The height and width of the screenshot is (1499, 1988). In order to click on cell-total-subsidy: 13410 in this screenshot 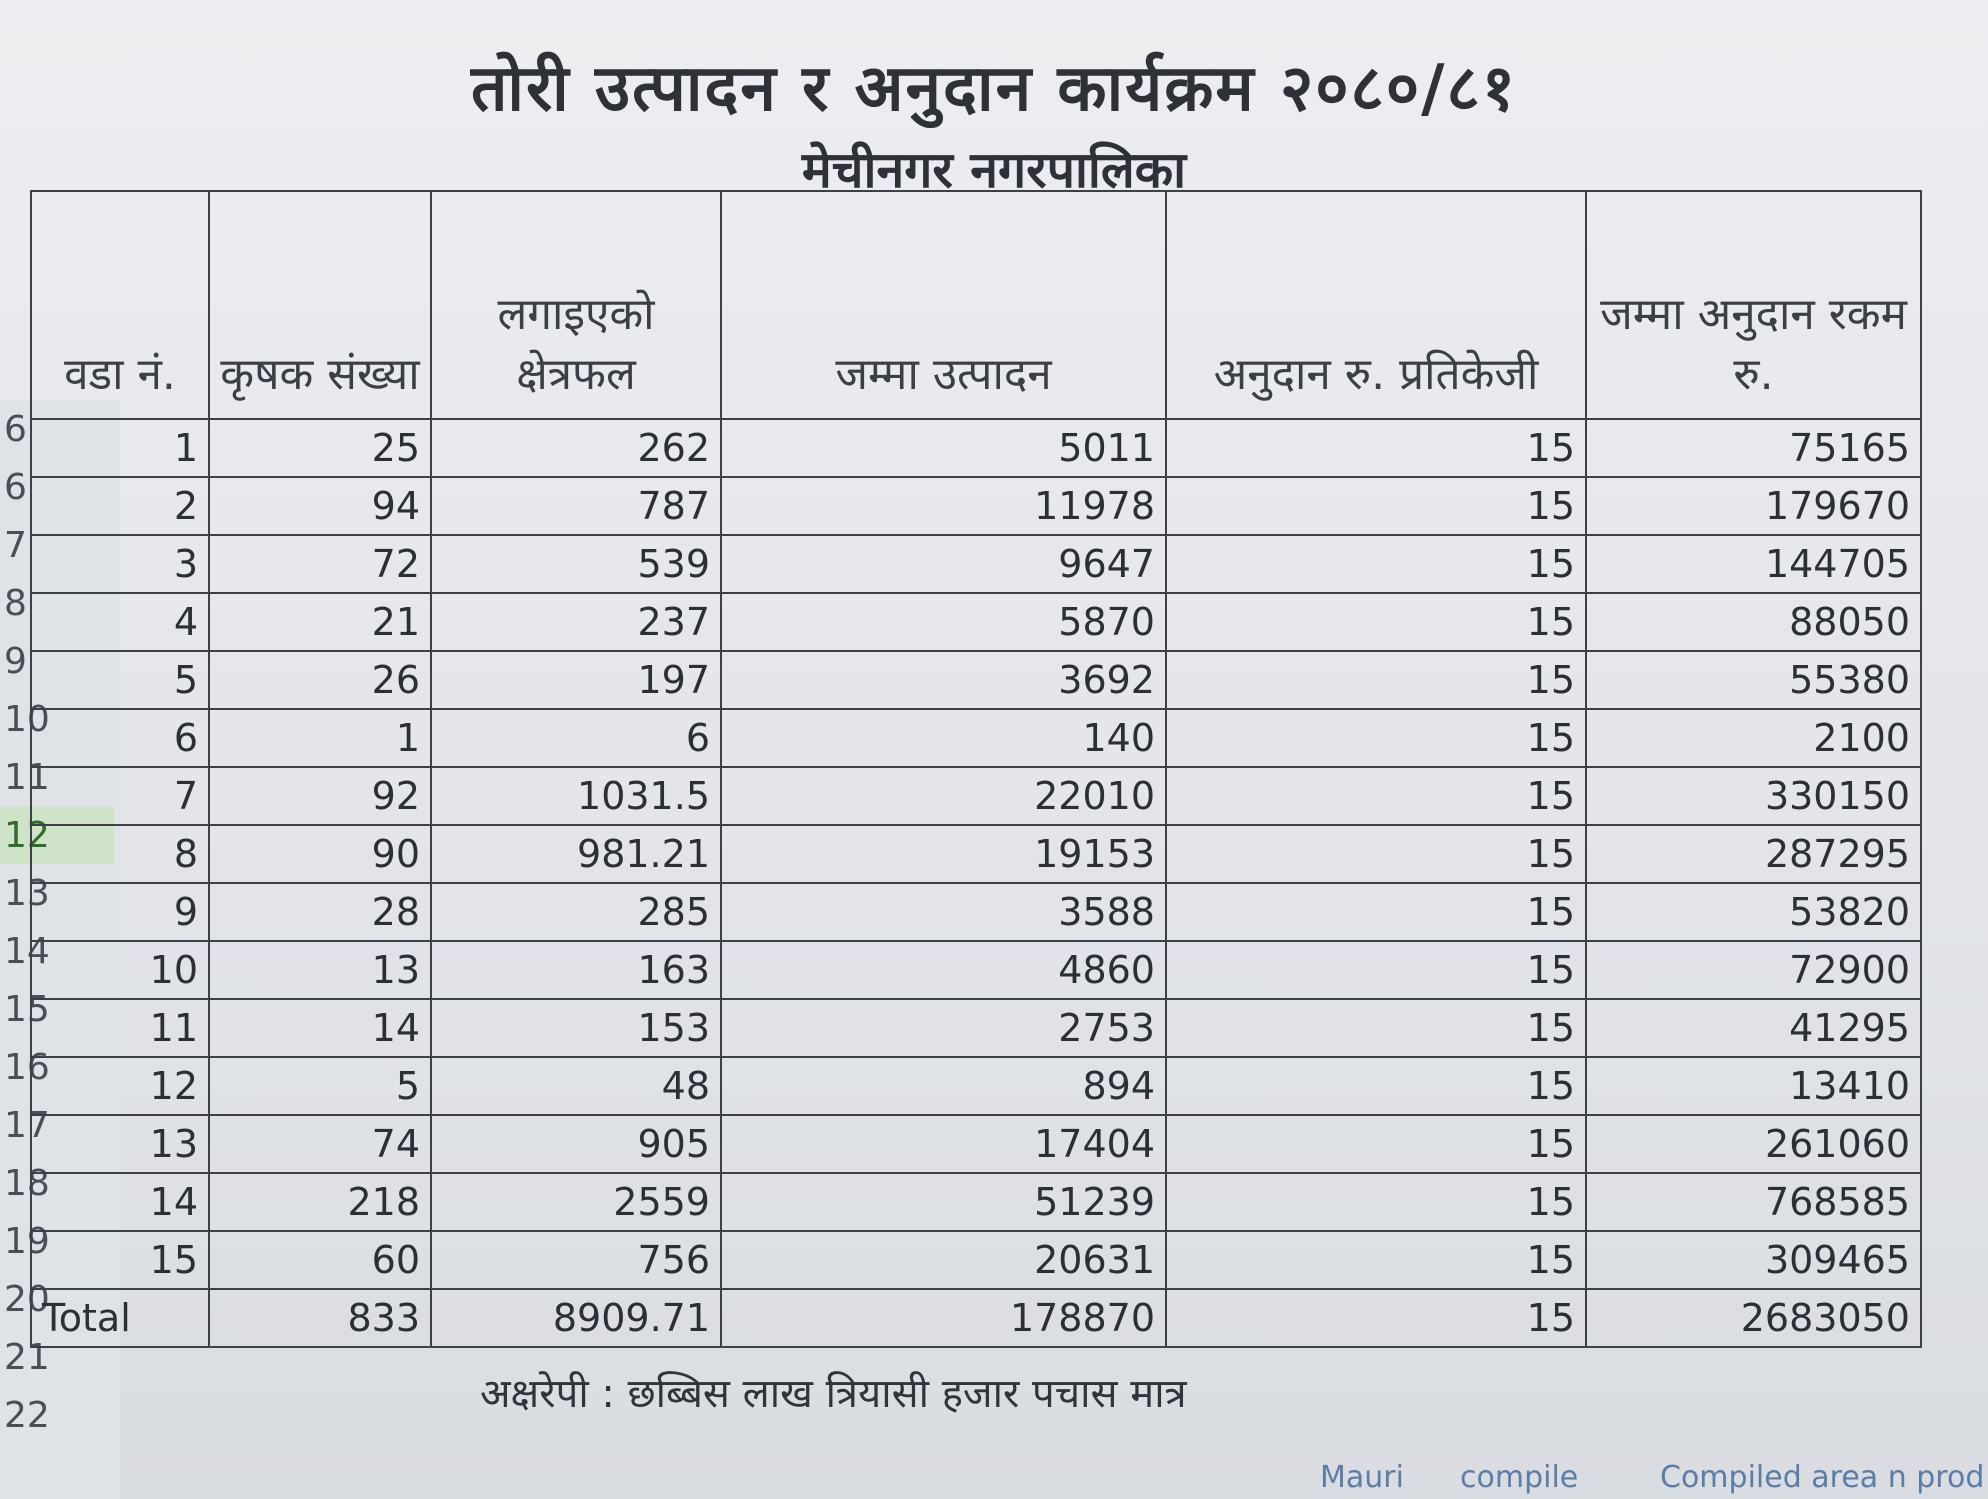, I will do `click(1753, 1086)`.